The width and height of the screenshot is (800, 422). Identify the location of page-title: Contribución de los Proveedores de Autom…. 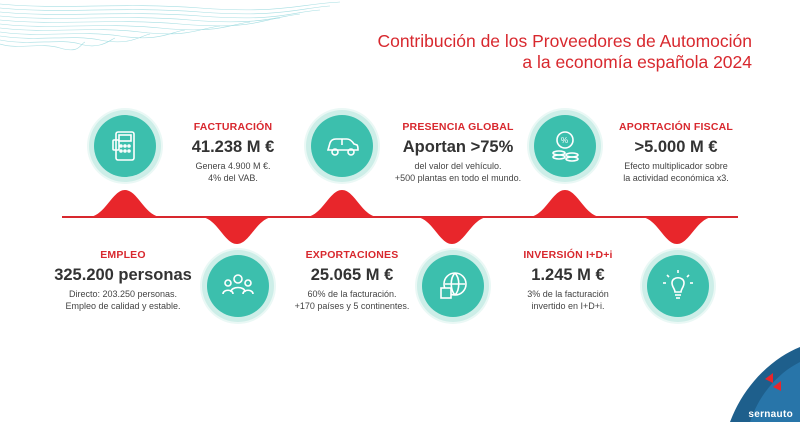
(542, 52).